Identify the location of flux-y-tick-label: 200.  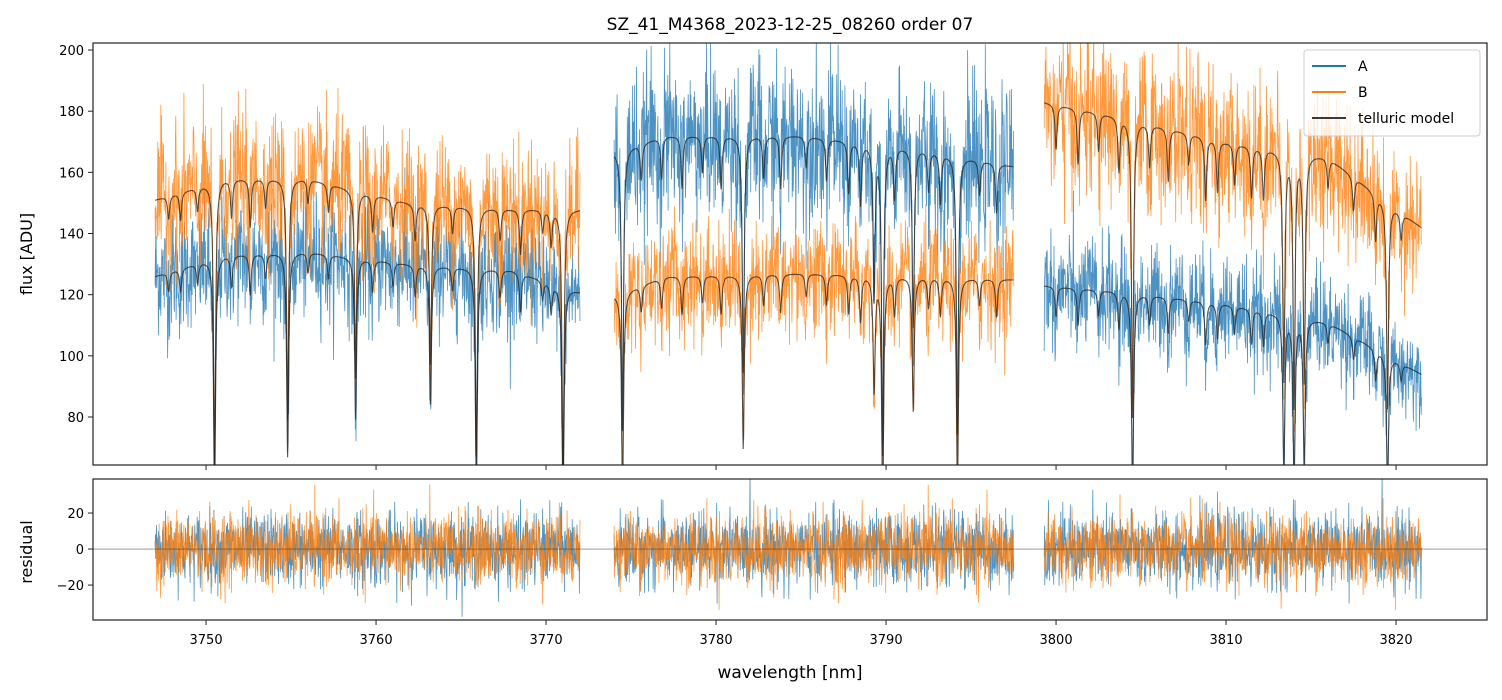
(71, 51).